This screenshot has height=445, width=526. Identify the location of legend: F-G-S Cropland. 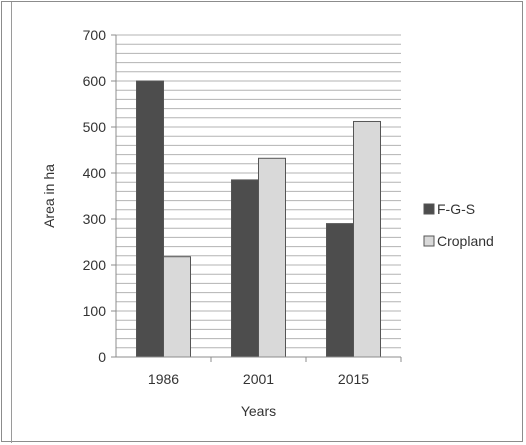
(458, 225).